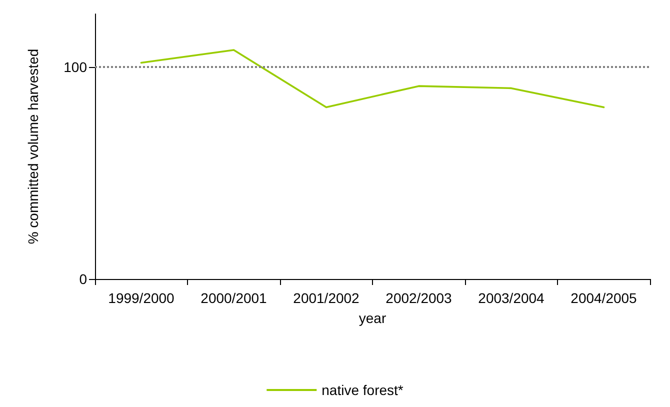 The width and height of the screenshot is (670, 407). I want to click on y-axis-title: % committed volume harvested, so click(33, 146).